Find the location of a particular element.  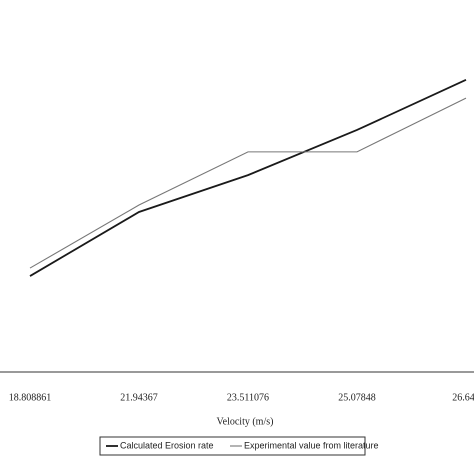

legend-label: Experimental value from literature is located at coordinates (311, 445).